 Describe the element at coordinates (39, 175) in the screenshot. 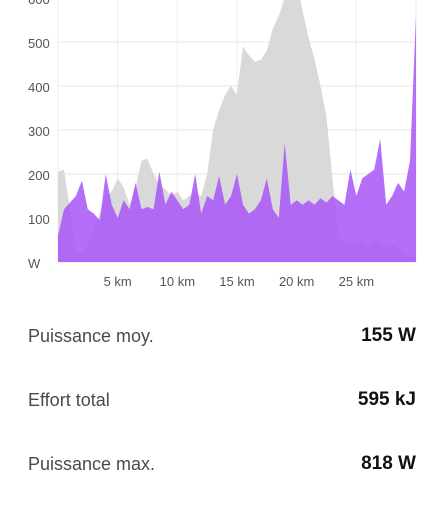

I see `y-tick-label: 200` at that location.